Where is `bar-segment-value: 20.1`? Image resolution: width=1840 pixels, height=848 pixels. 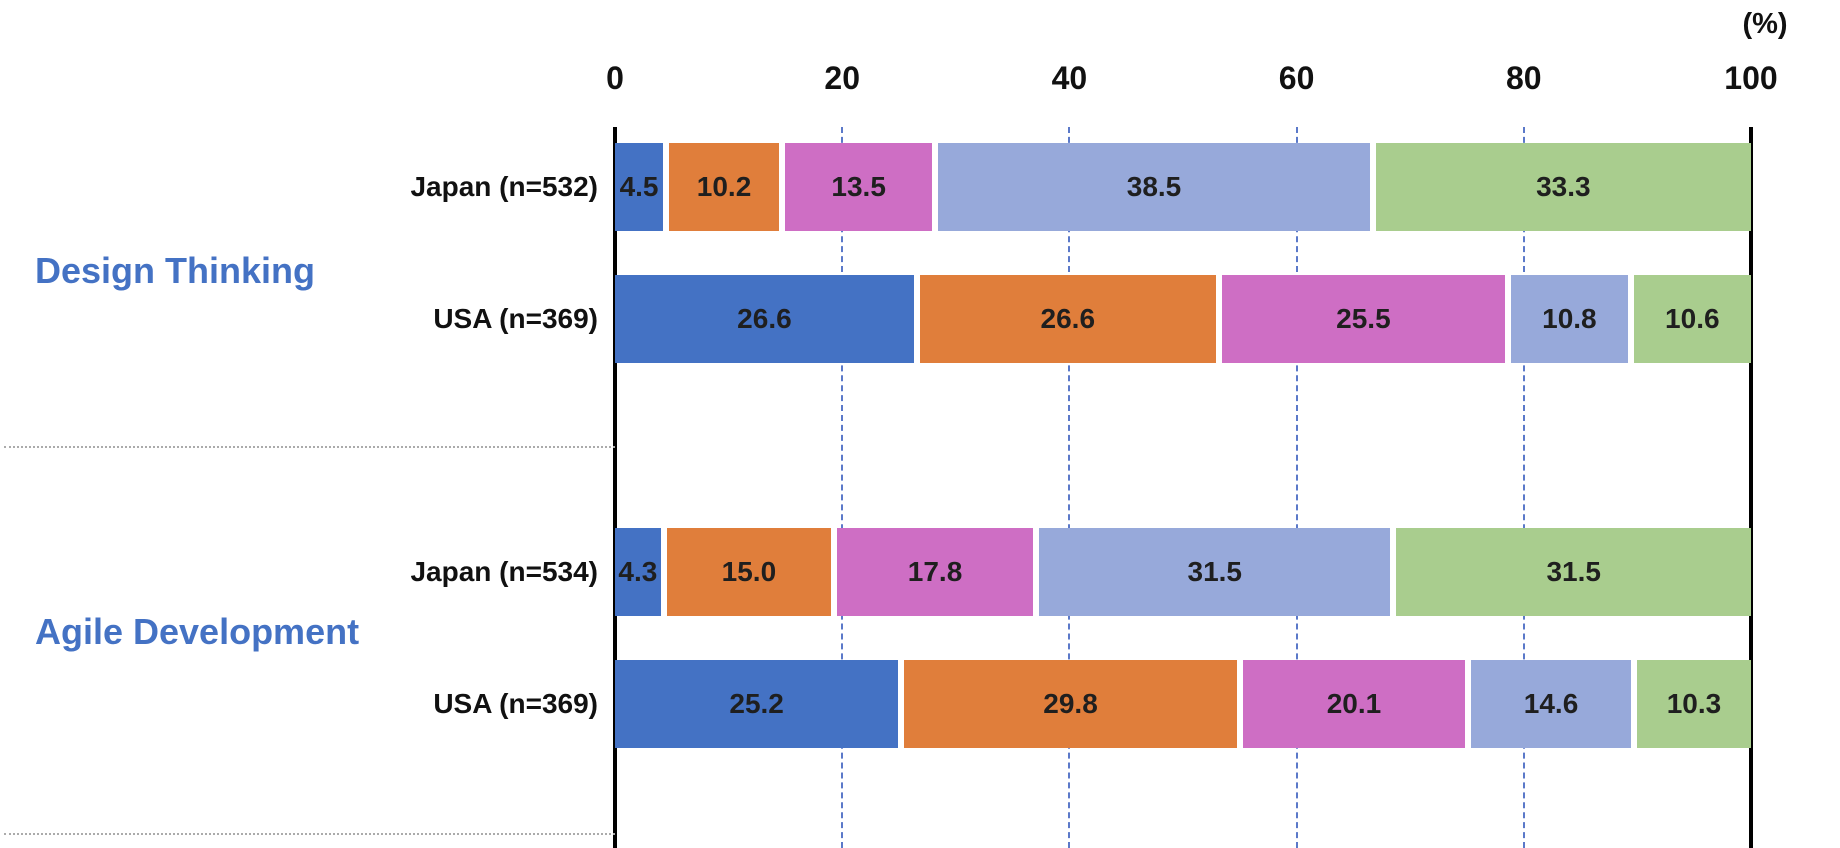
bar-segment-value: 20.1 is located at coordinates (1354, 703).